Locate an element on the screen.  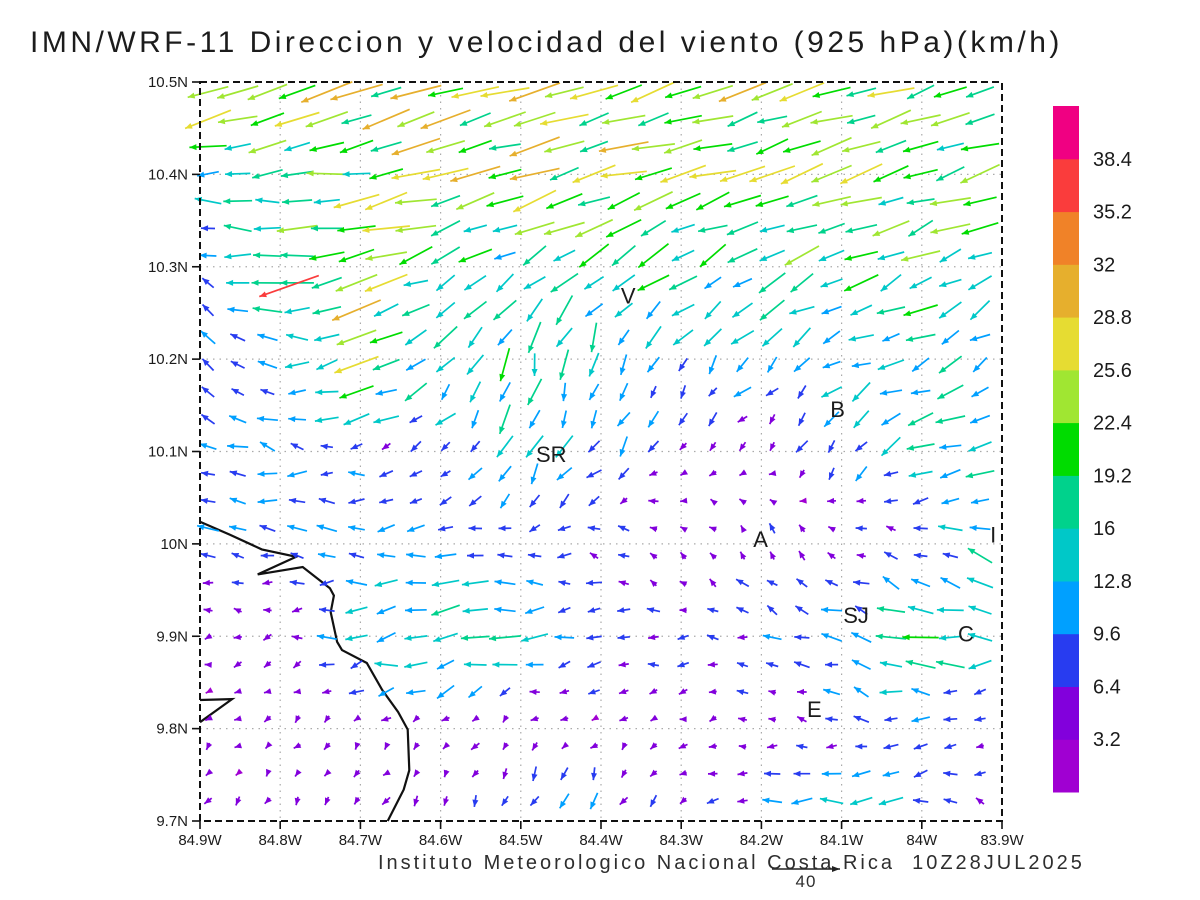
x-tick-label: 84.4W is located at coordinates (601, 840).